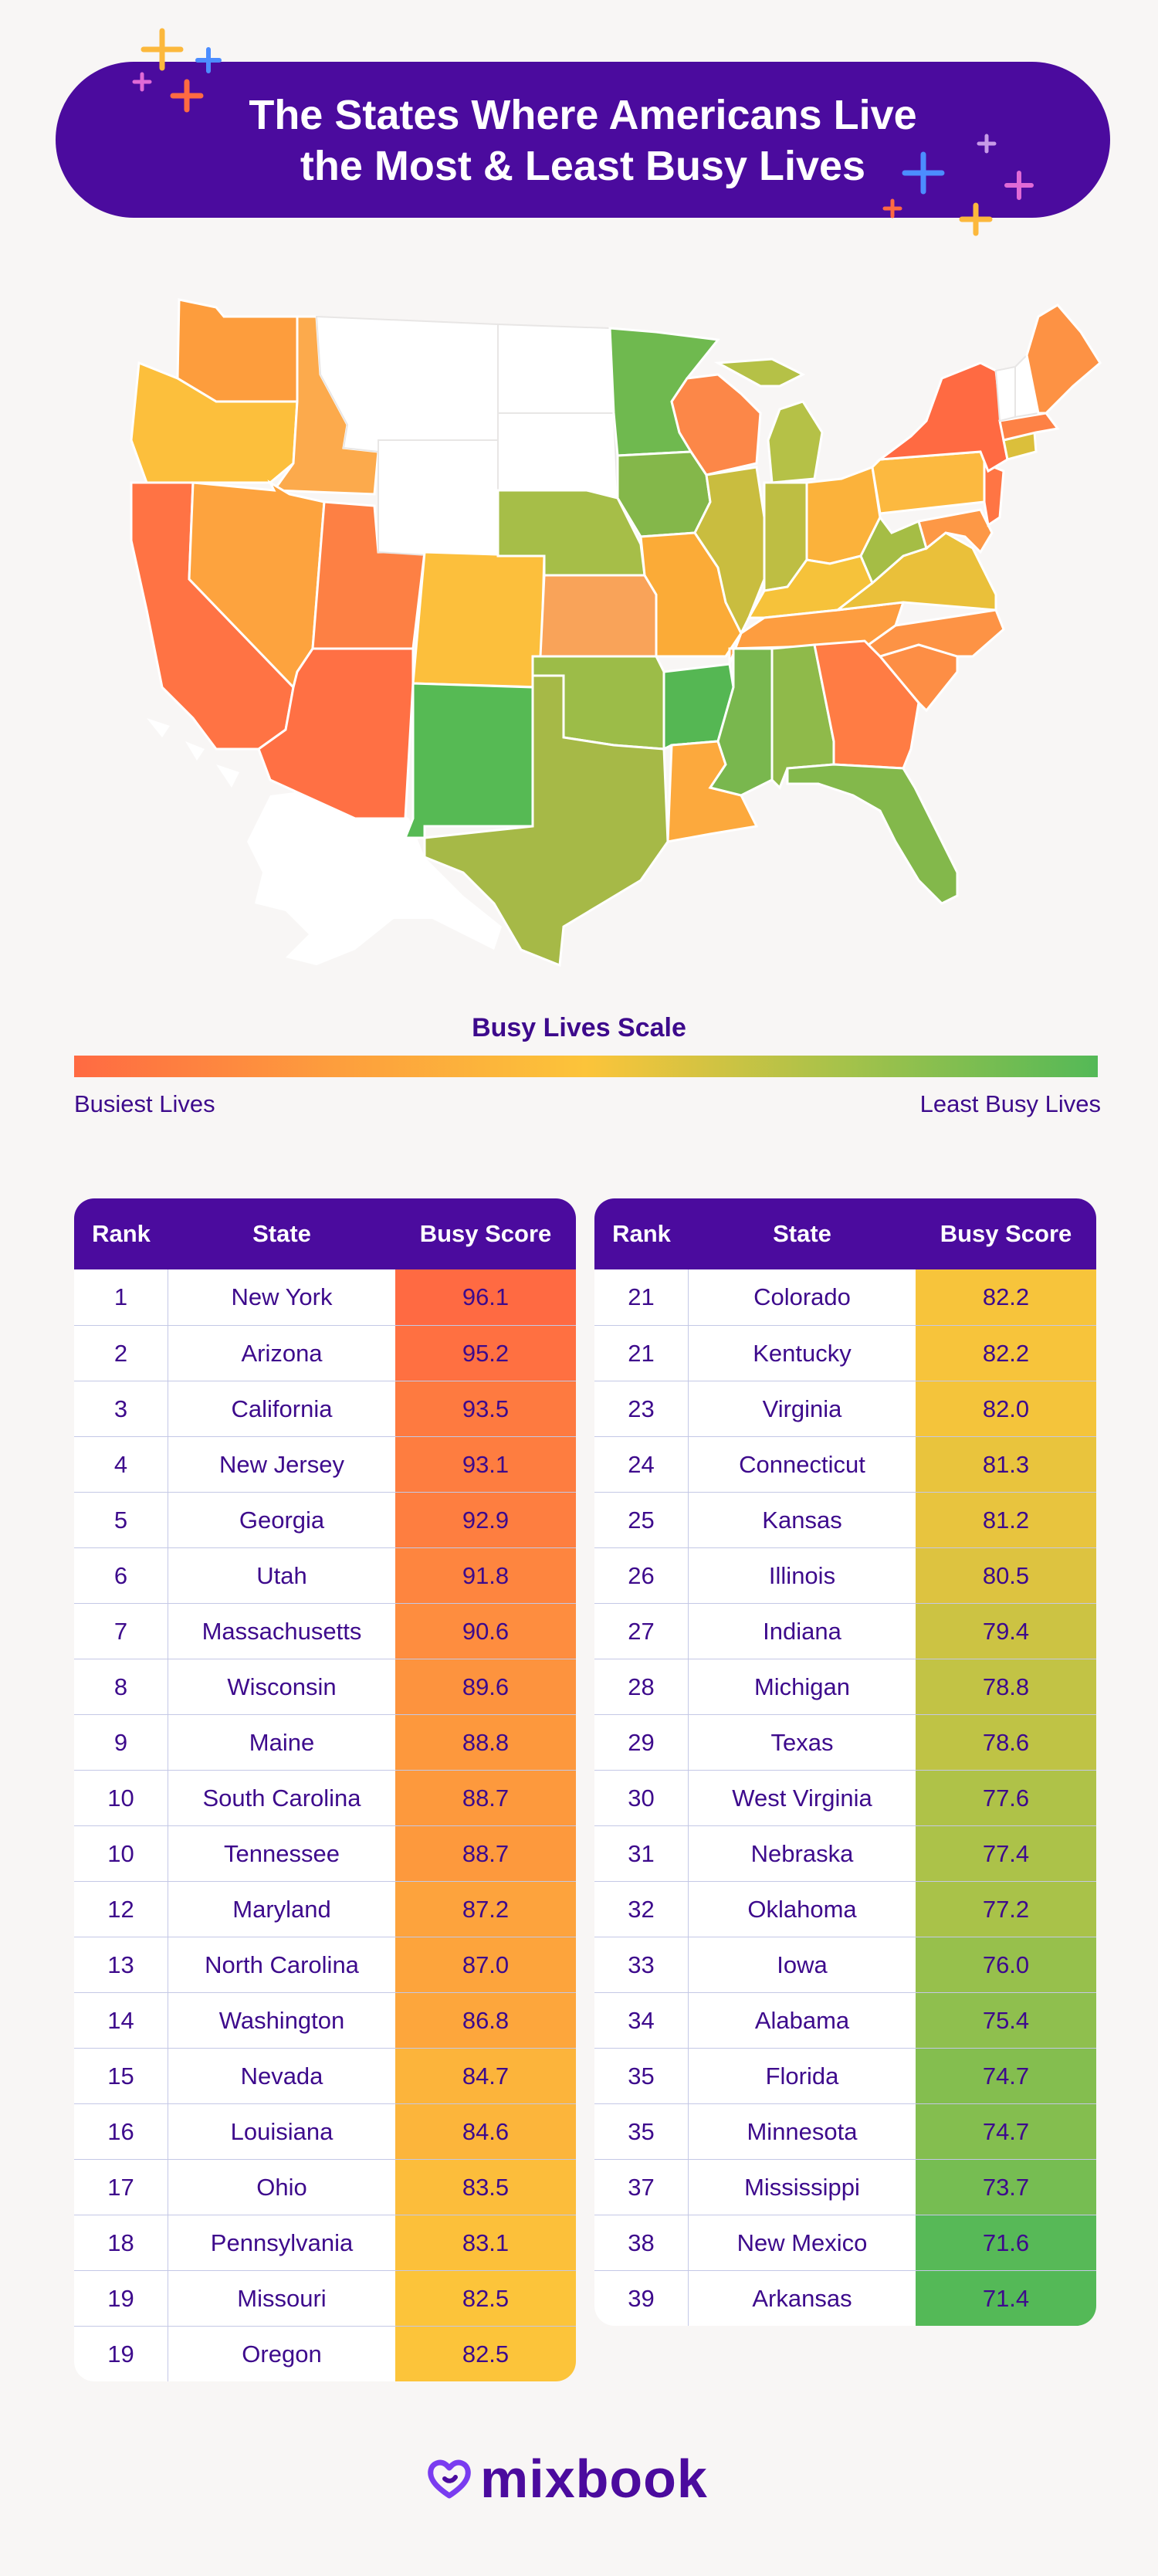  What do you see at coordinates (281, 1233) in the screenshot?
I see `column-header-state: State` at bounding box center [281, 1233].